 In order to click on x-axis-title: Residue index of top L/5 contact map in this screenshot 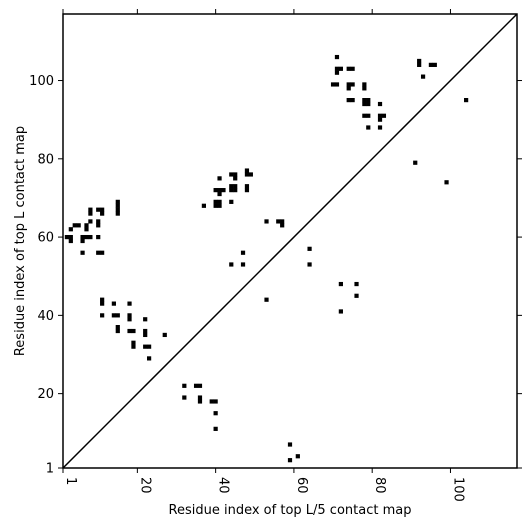, I will do `click(290, 510)`.